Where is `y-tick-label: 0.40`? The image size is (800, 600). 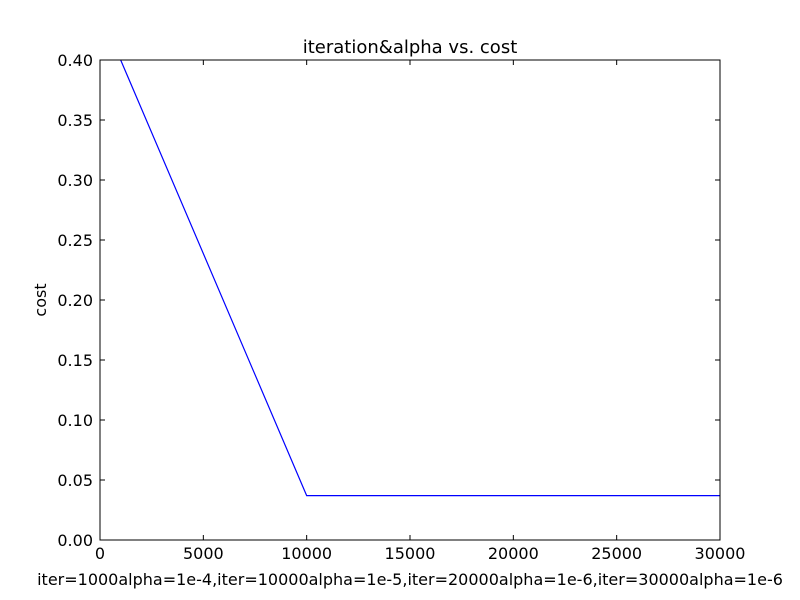 y-tick-label: 0.40 is located at coordinates (75, 60).